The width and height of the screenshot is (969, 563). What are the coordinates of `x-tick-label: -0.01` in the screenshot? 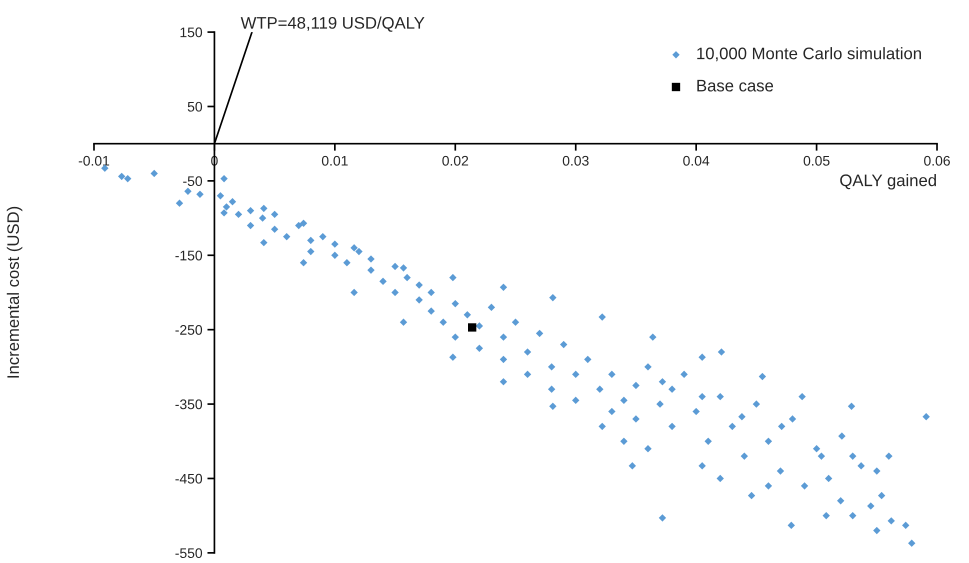 It's located at (94, 161).